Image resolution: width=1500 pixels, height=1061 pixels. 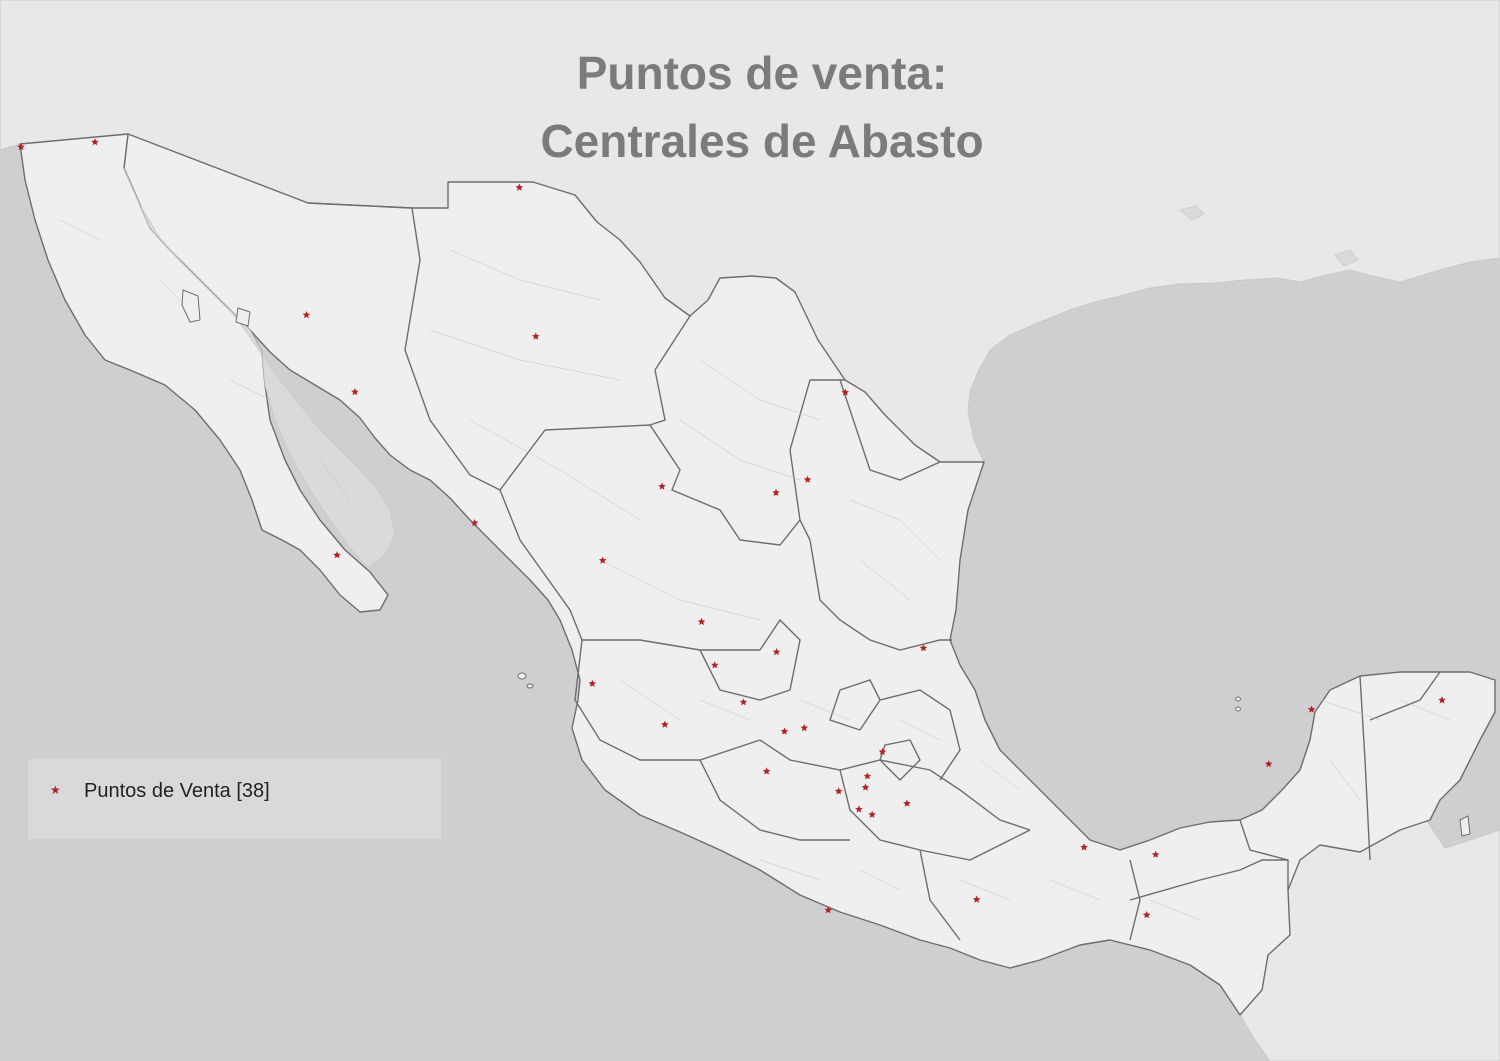 I want to click on point-of-sale-marker: Tuxtla Gutiérrez, so click(x=1146, y=915).